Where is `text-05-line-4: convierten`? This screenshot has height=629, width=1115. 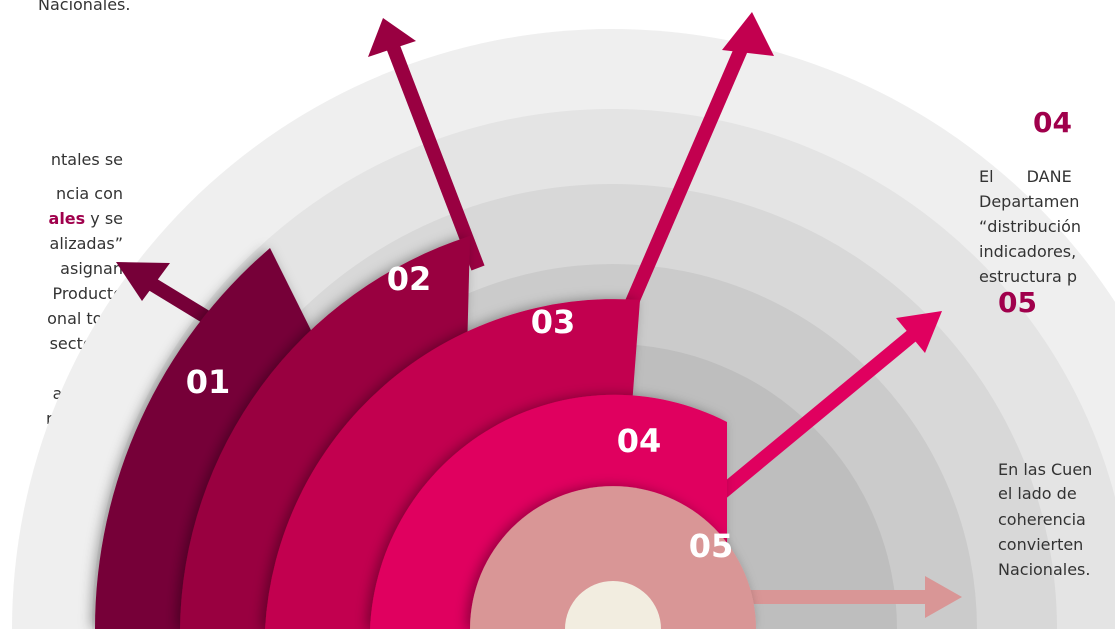
text-05-line-4: convierten is located at coordinates (1041, 544).